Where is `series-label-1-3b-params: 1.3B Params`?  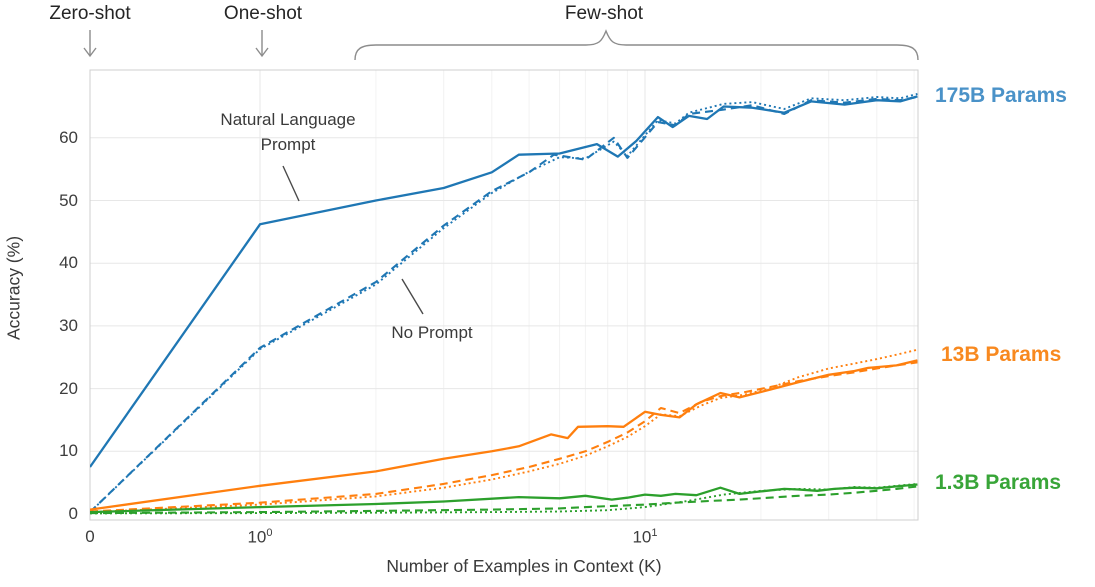
series-label-1-3b-params: 1.3B Params is located at coordinates (998, 482).